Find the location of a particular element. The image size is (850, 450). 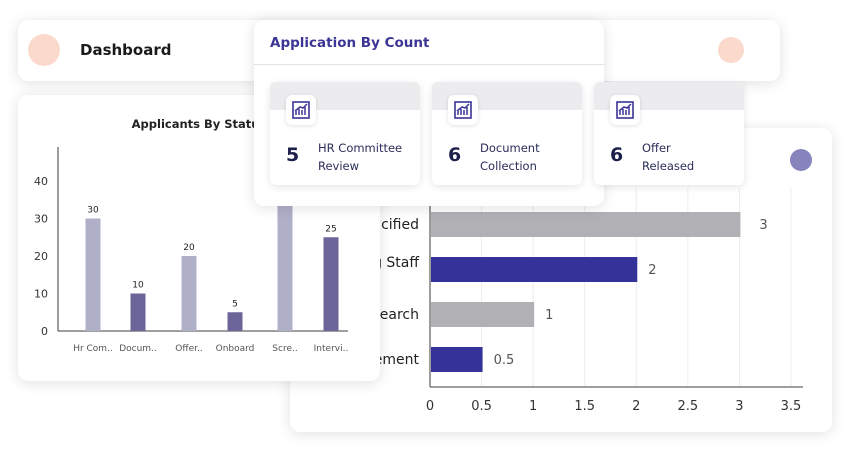

x-tick-label: 0 is located at coordinates (430, 406).